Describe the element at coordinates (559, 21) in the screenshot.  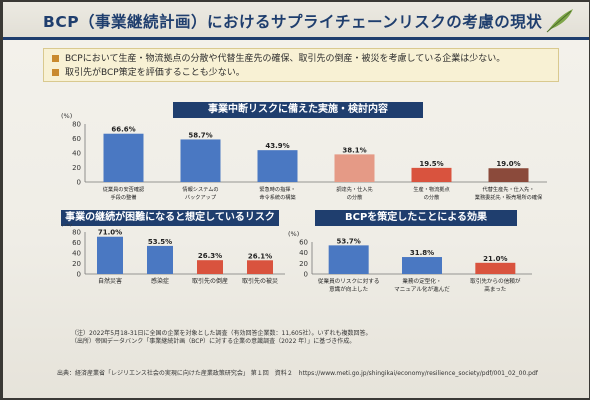
I see `feather-logo-icon` at that location.